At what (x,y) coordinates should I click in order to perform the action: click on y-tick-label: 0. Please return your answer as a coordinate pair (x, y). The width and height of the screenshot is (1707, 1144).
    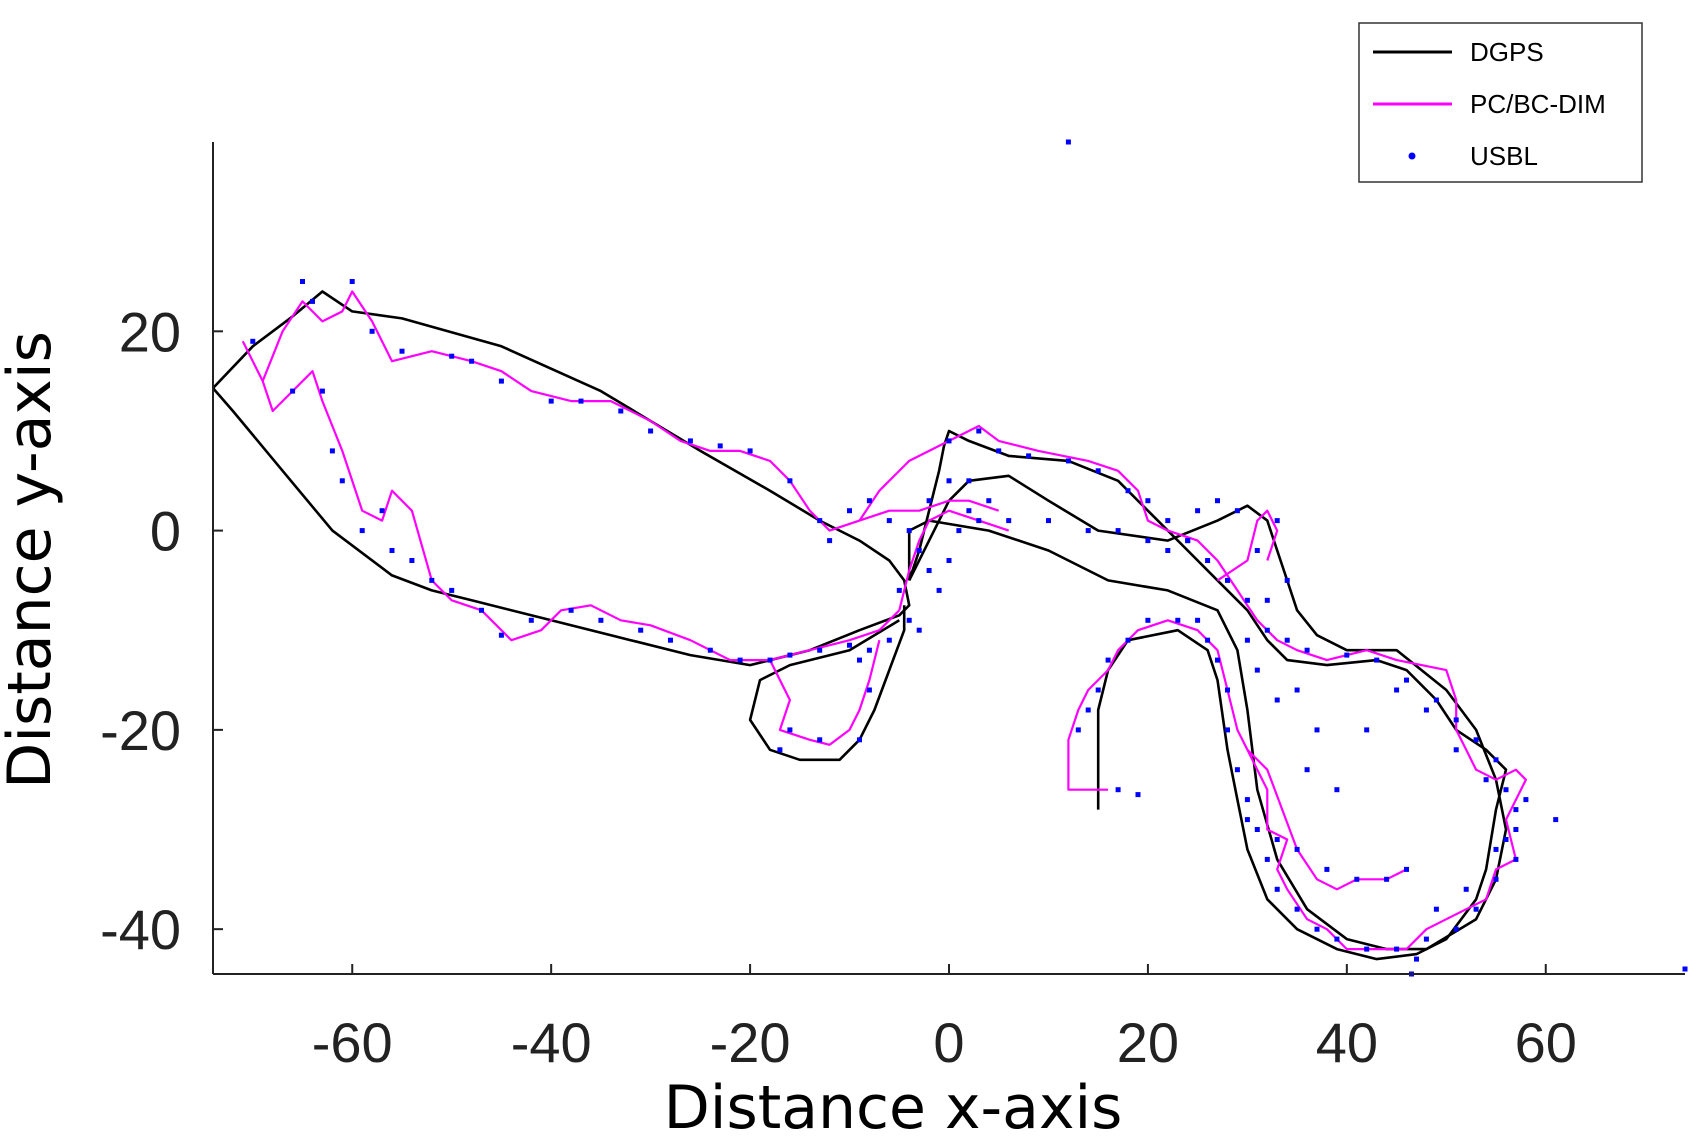
    Looking at the image, I should click on (165, 531).